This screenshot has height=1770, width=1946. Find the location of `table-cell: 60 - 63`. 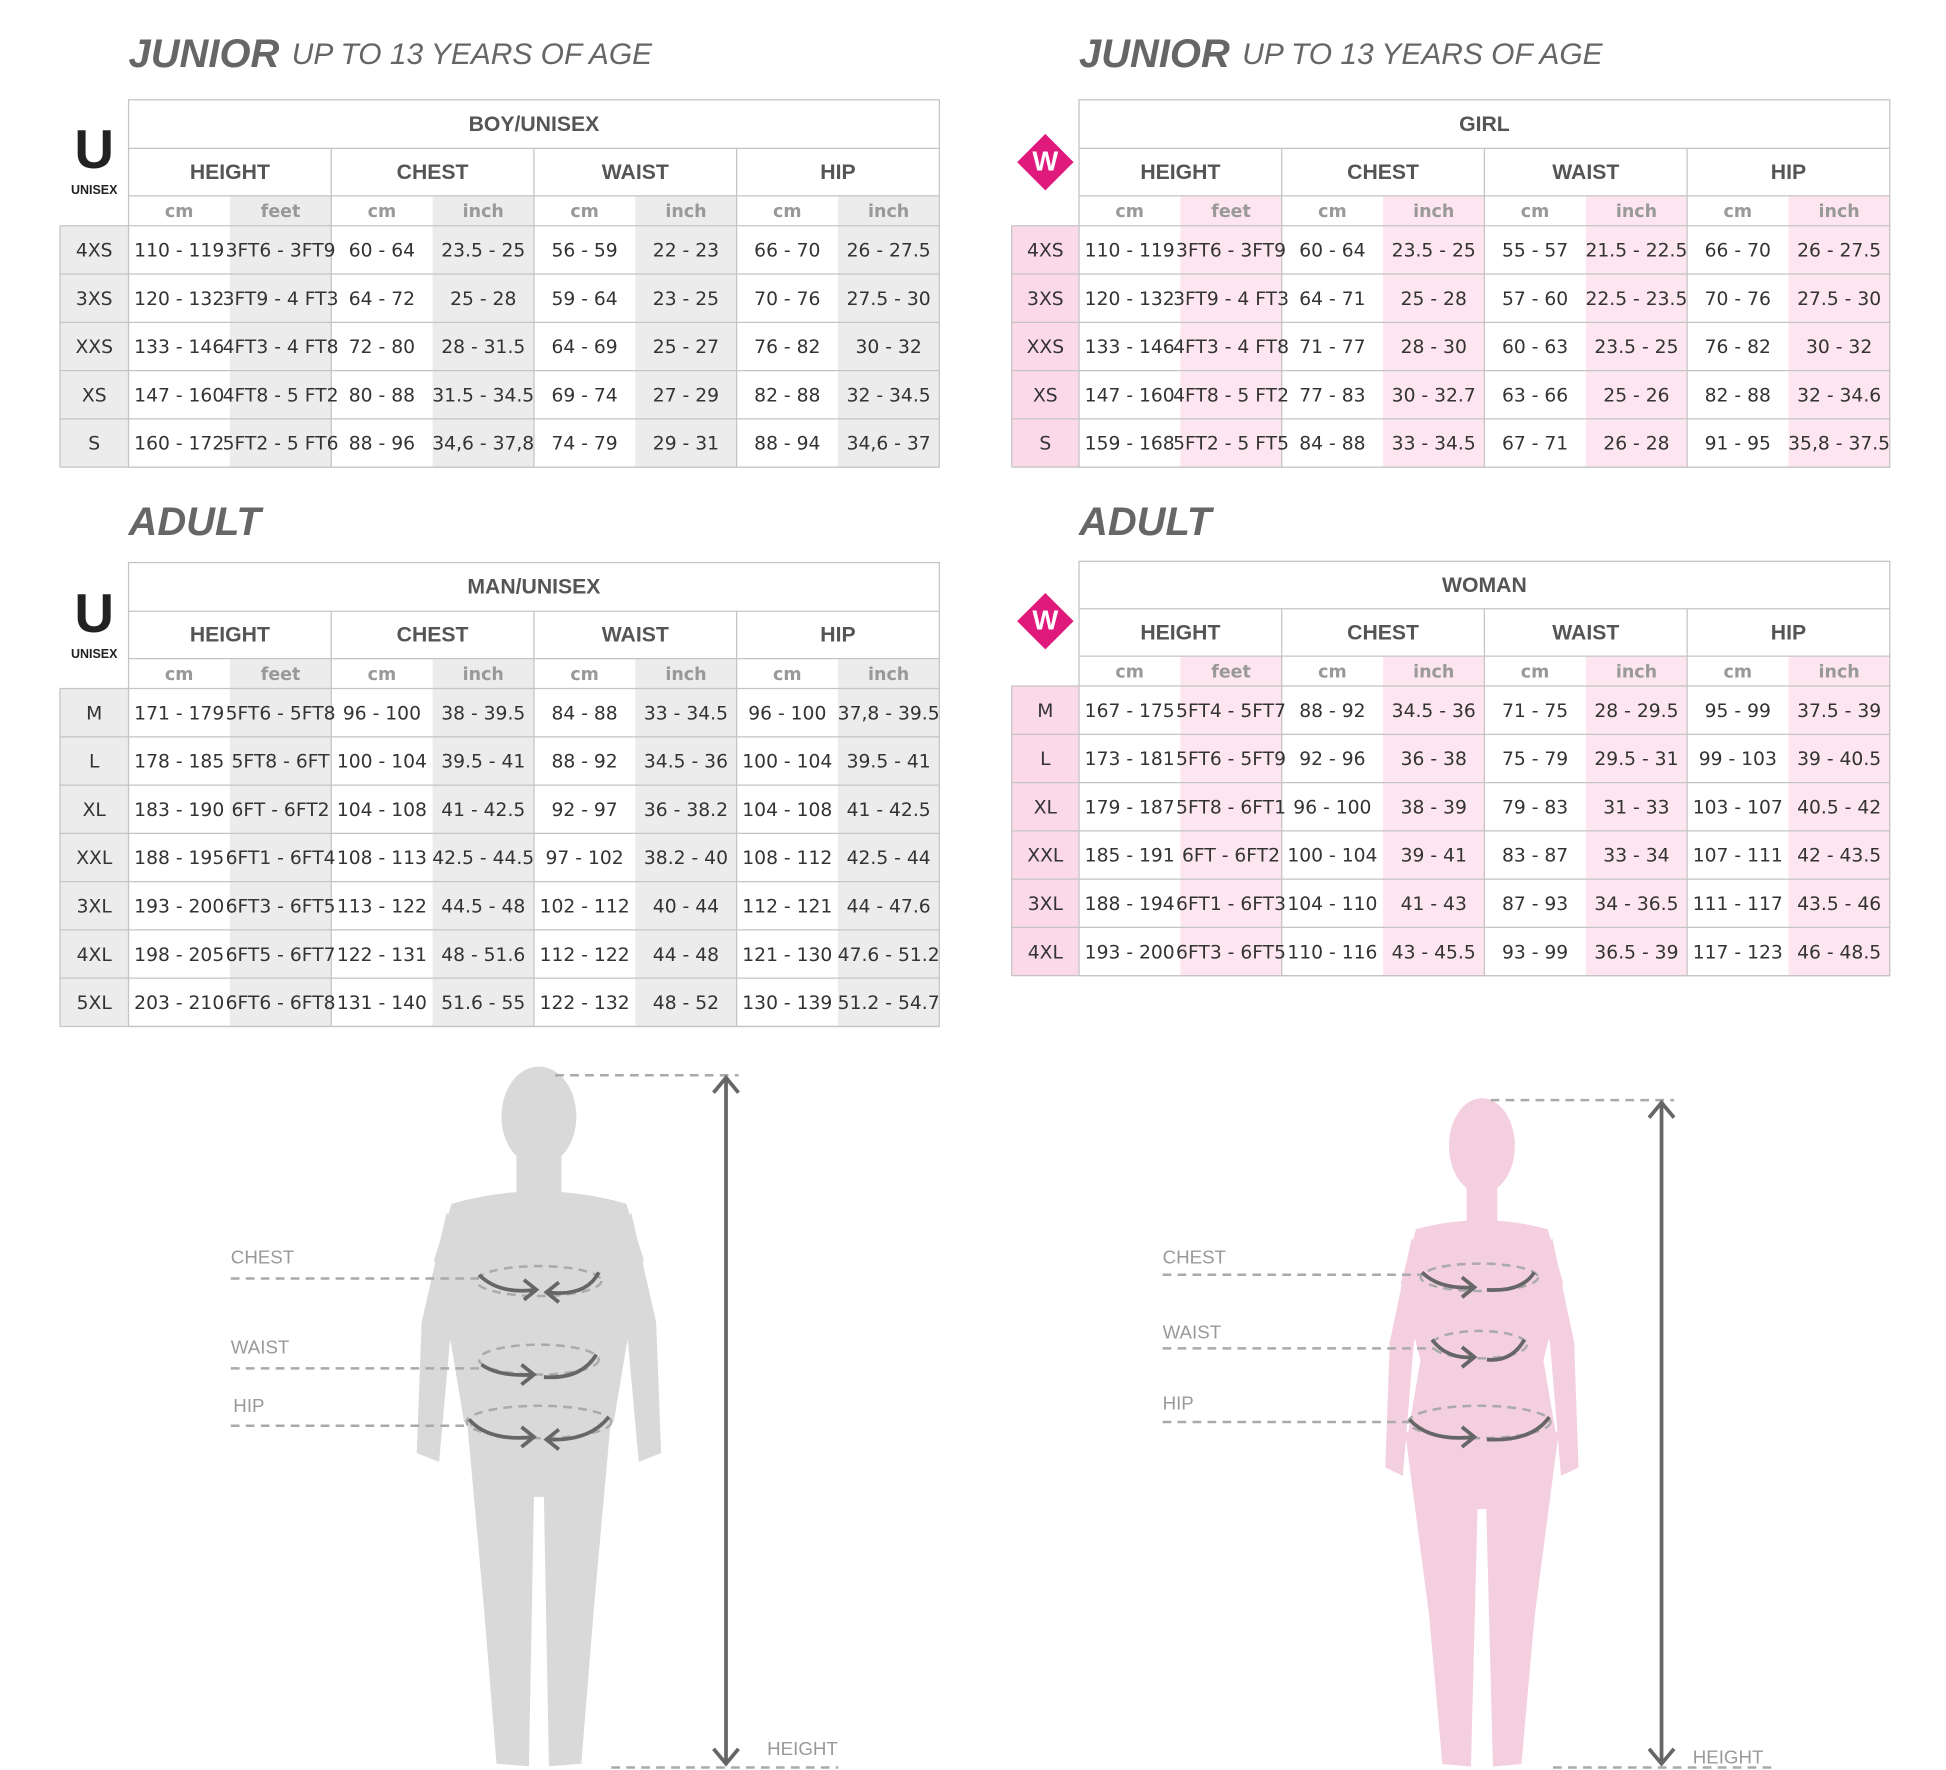

table-cell: 60 - 63 is located at coordinates (1535, 347).